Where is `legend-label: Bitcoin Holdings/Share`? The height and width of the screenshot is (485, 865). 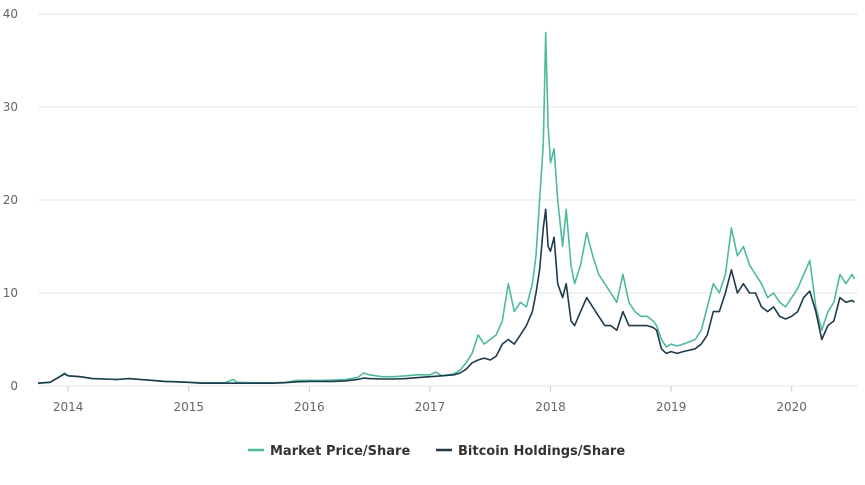
legend-label: Bitcoin Holdings/Share is located at coordinates (541, 451).